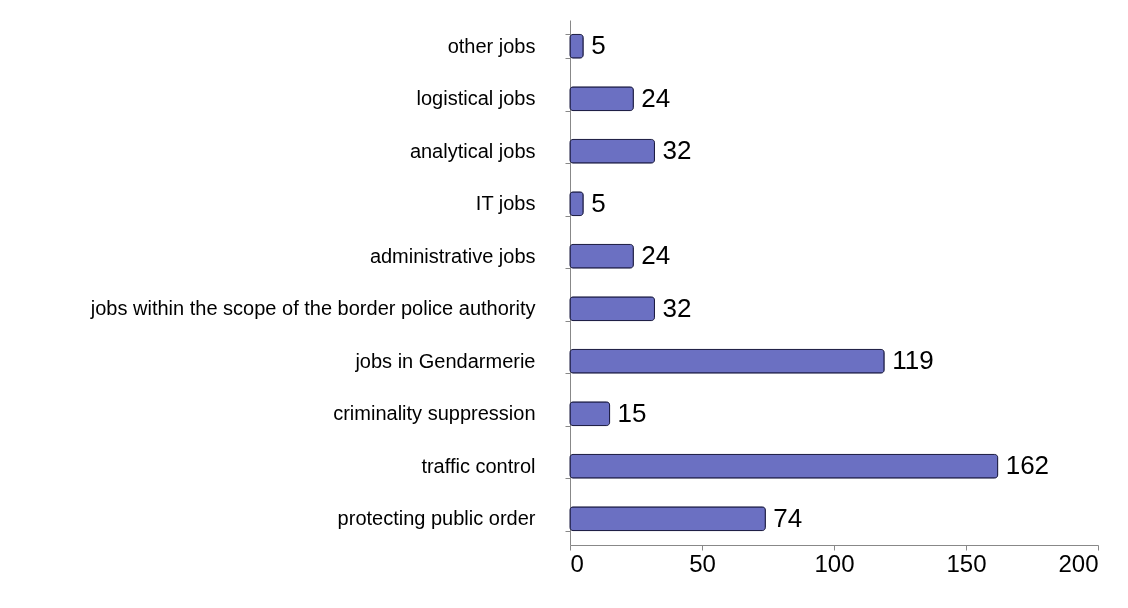  What do you see at coordinates (452, 255) in the screenshot?
I see `y-tick-label: administrative jobs` at bounding box center [452, 255].